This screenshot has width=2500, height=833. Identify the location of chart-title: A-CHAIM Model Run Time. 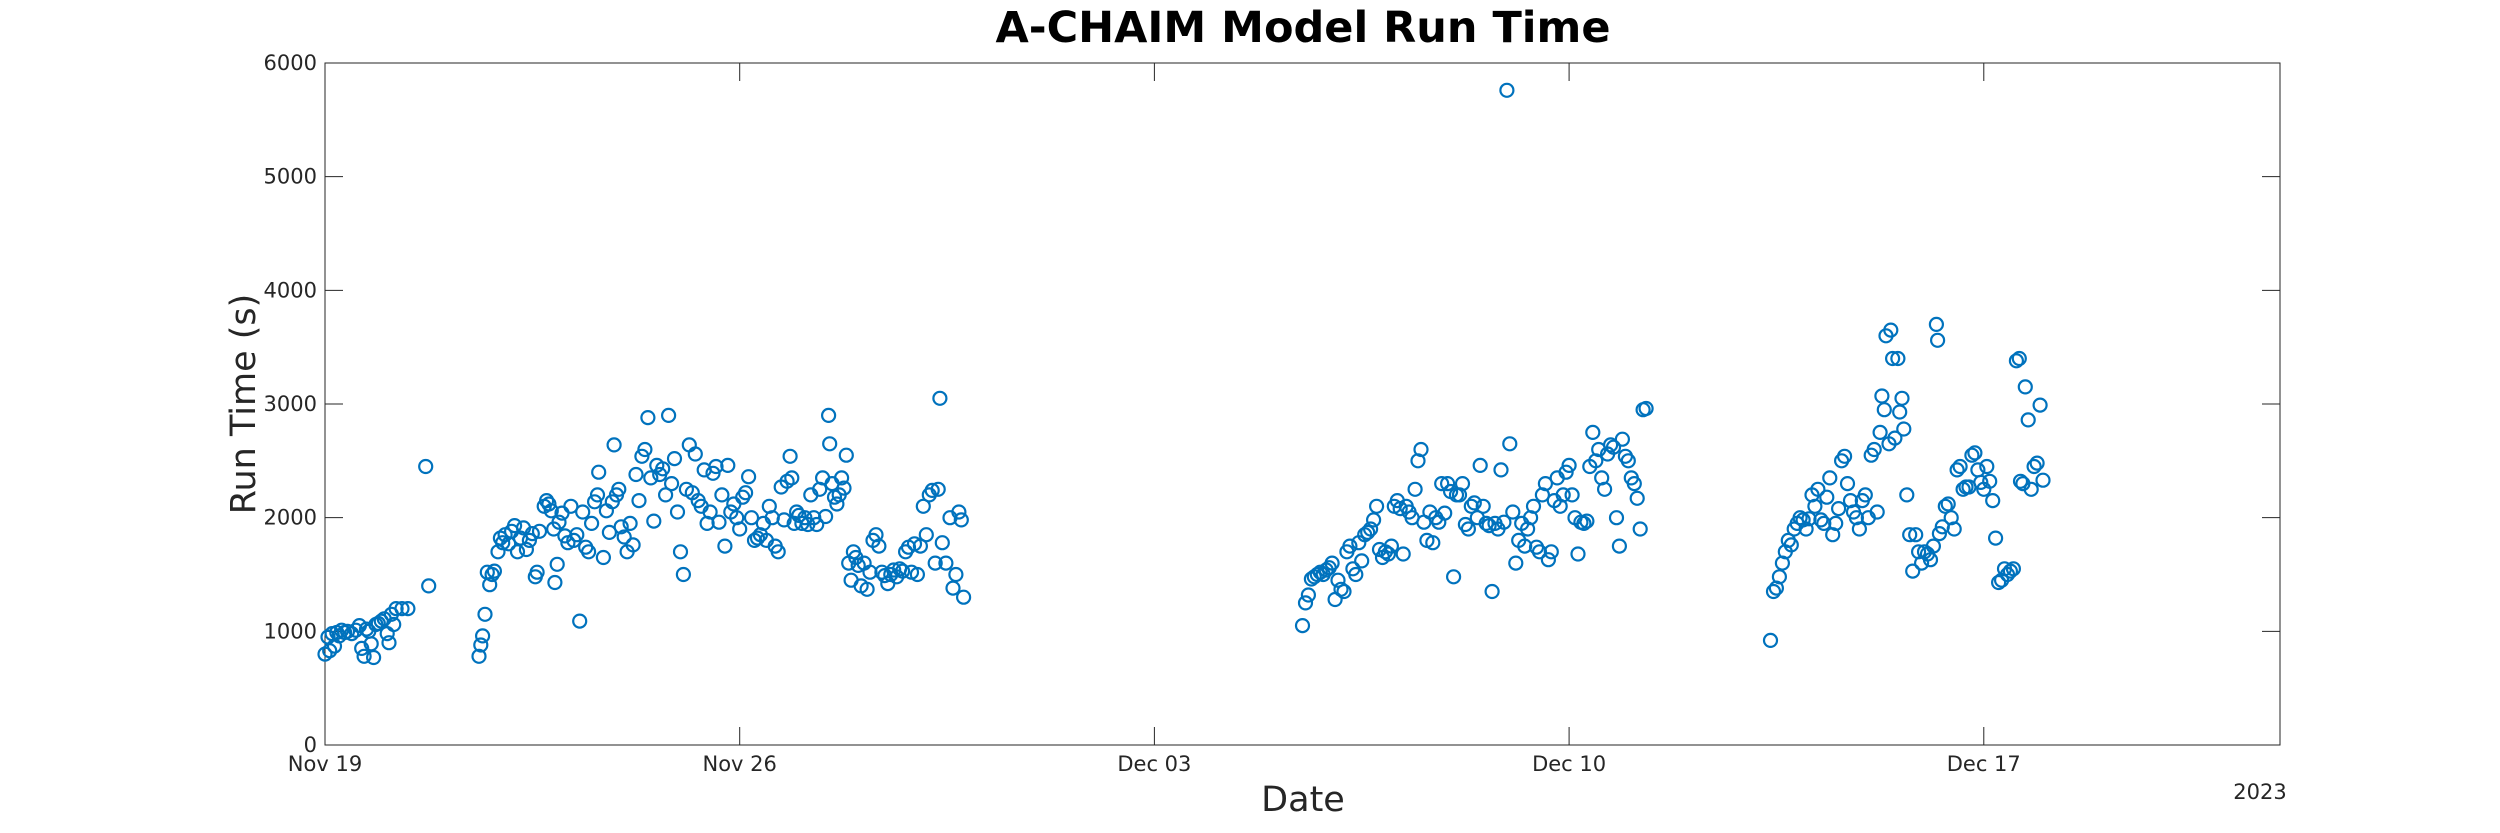
(1302, 28).